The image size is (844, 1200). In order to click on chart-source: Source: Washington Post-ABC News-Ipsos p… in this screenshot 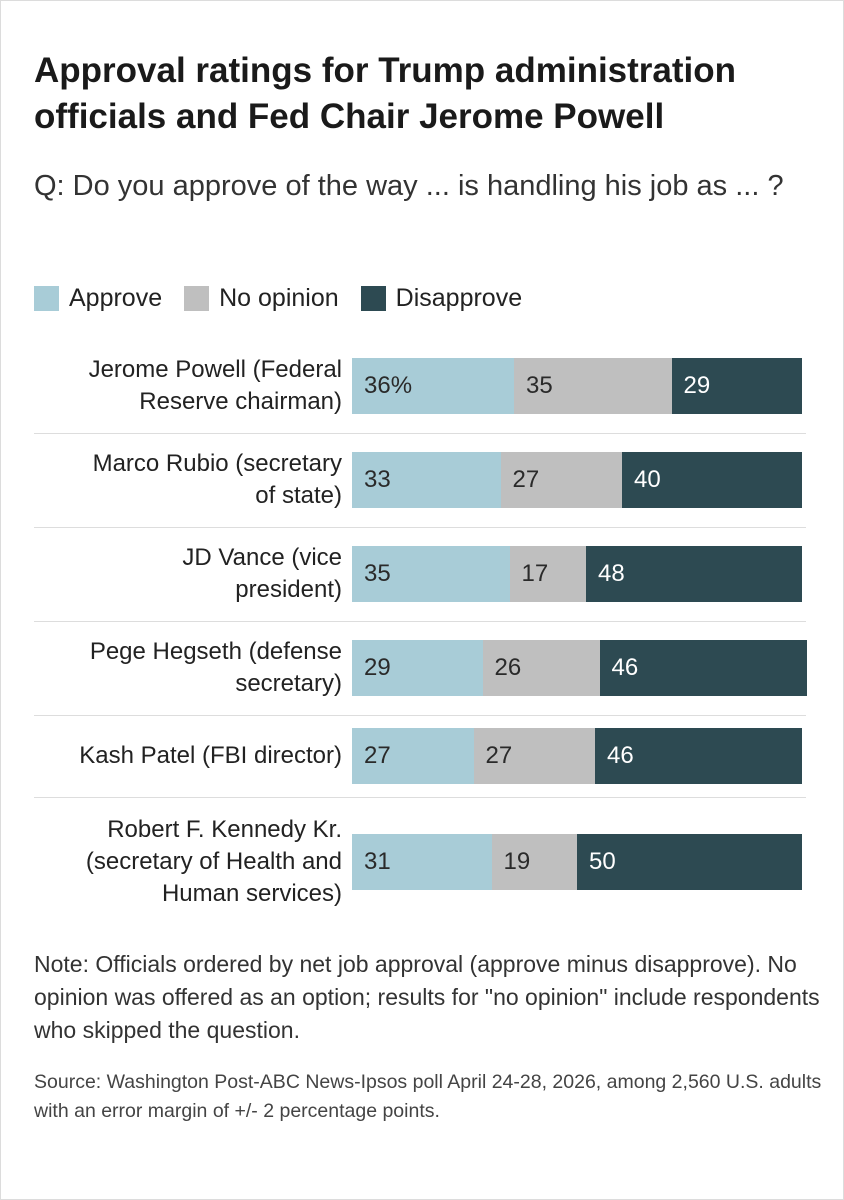, I will do `click(428, 1096)`.